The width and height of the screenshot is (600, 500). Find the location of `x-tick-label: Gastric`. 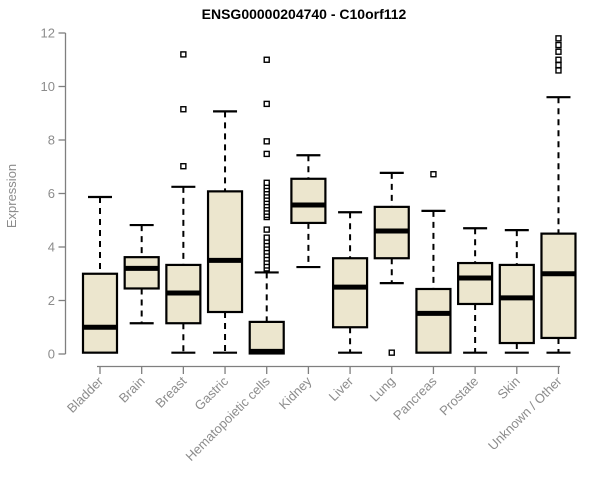

x-tick-label: Gastric is located at coordinates (211, 393).